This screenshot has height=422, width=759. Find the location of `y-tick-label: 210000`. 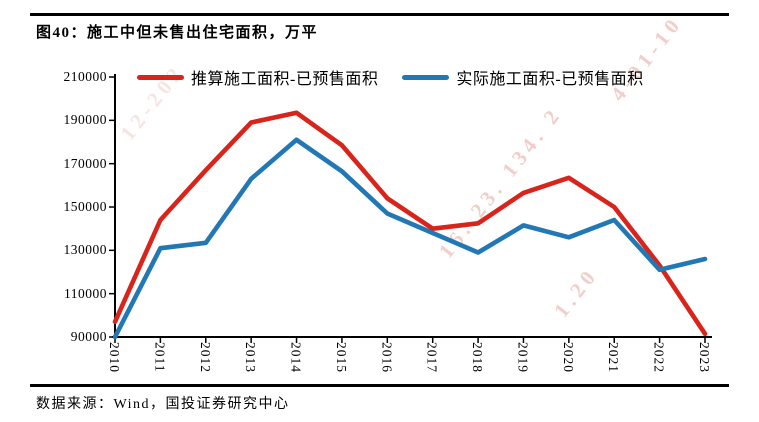

y-tick-label: 210000 is located at coordinates (85, 76).